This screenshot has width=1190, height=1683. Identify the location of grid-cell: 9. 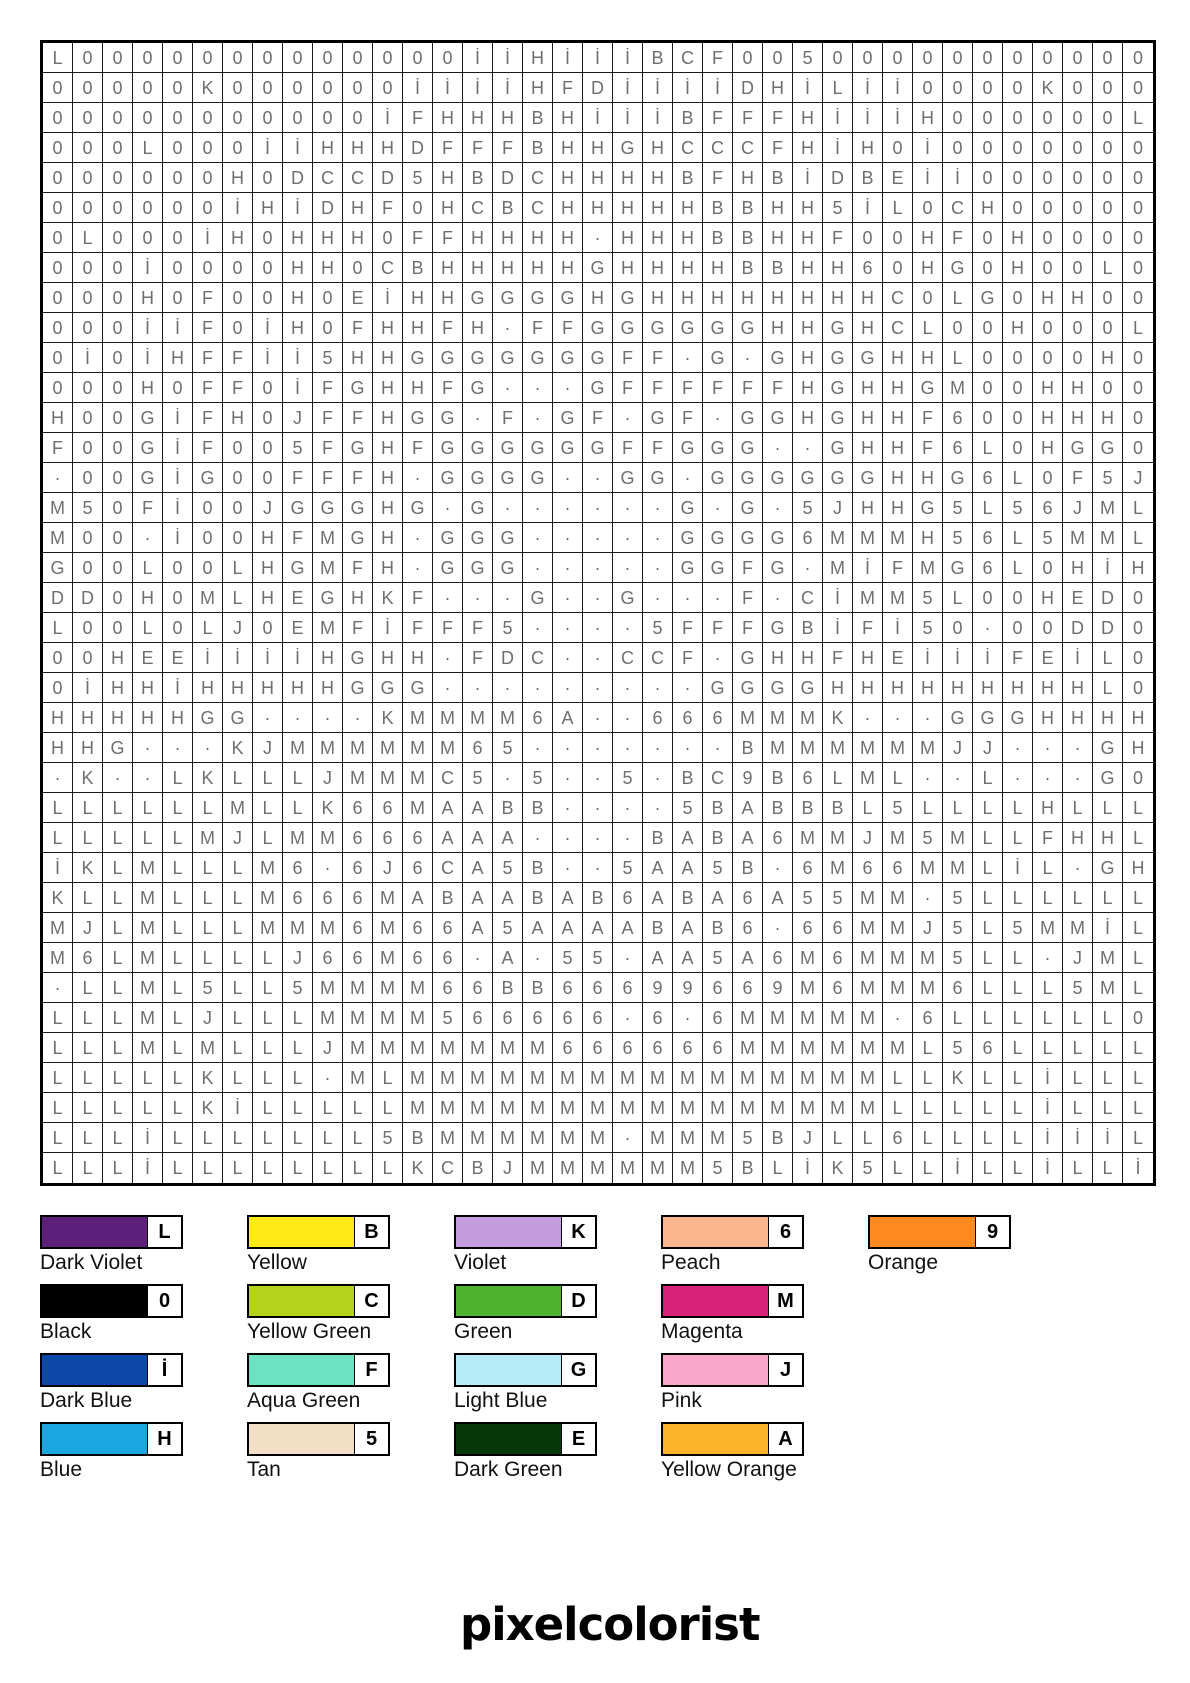
(748, 778).